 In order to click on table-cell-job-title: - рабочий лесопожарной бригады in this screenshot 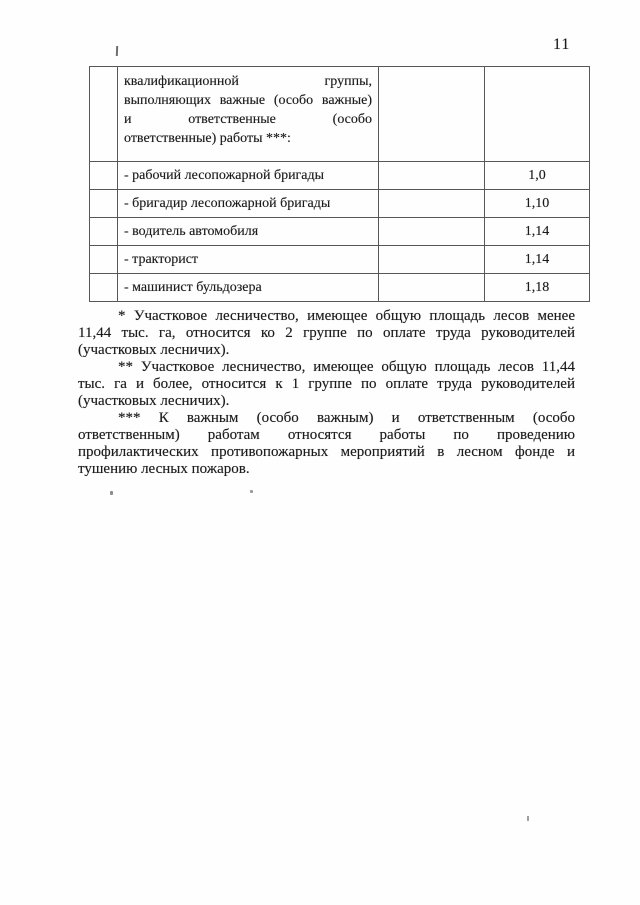, I will do `click(248, 175)`.